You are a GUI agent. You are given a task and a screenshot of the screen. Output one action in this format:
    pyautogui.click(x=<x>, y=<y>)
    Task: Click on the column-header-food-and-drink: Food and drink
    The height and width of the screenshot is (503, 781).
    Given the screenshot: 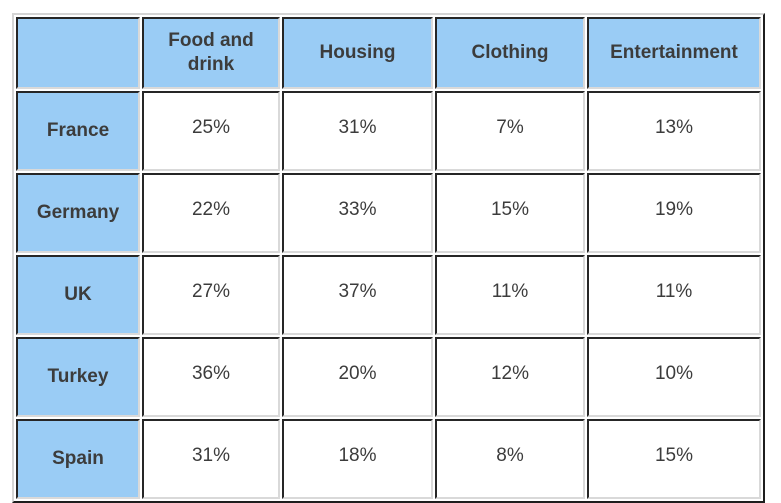 What is the action you would take?
    pyautogui.click(x=211, y=53)
    